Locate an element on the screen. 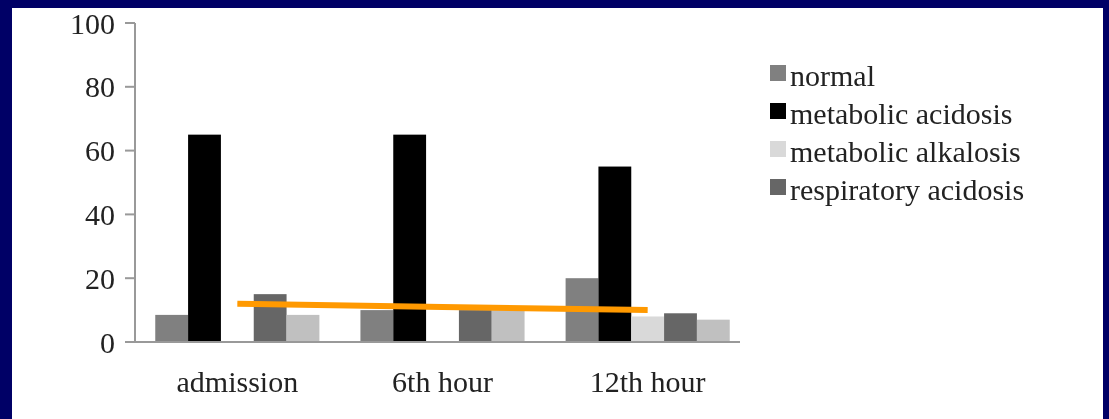  y-tick-label: 80 is located at coordinates (100, 87).